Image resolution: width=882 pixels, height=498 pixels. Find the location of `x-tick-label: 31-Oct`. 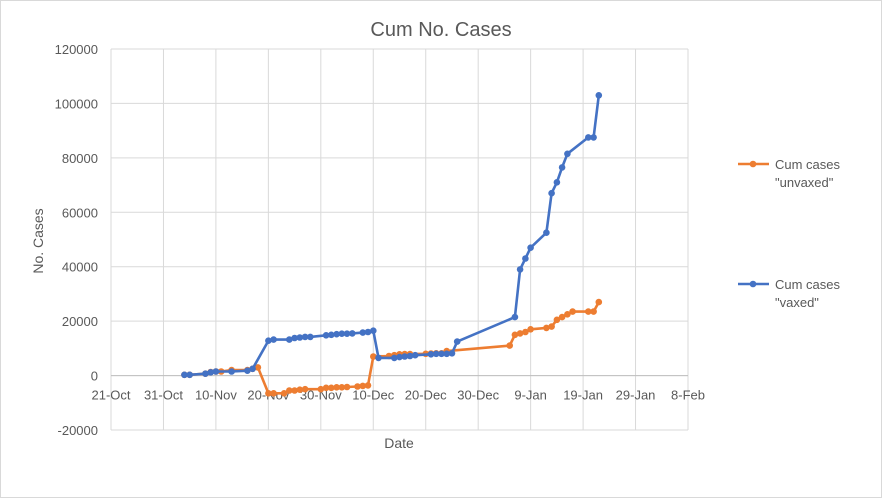

x-tick-label: 31-Oct is located at coordinates (163, 395).